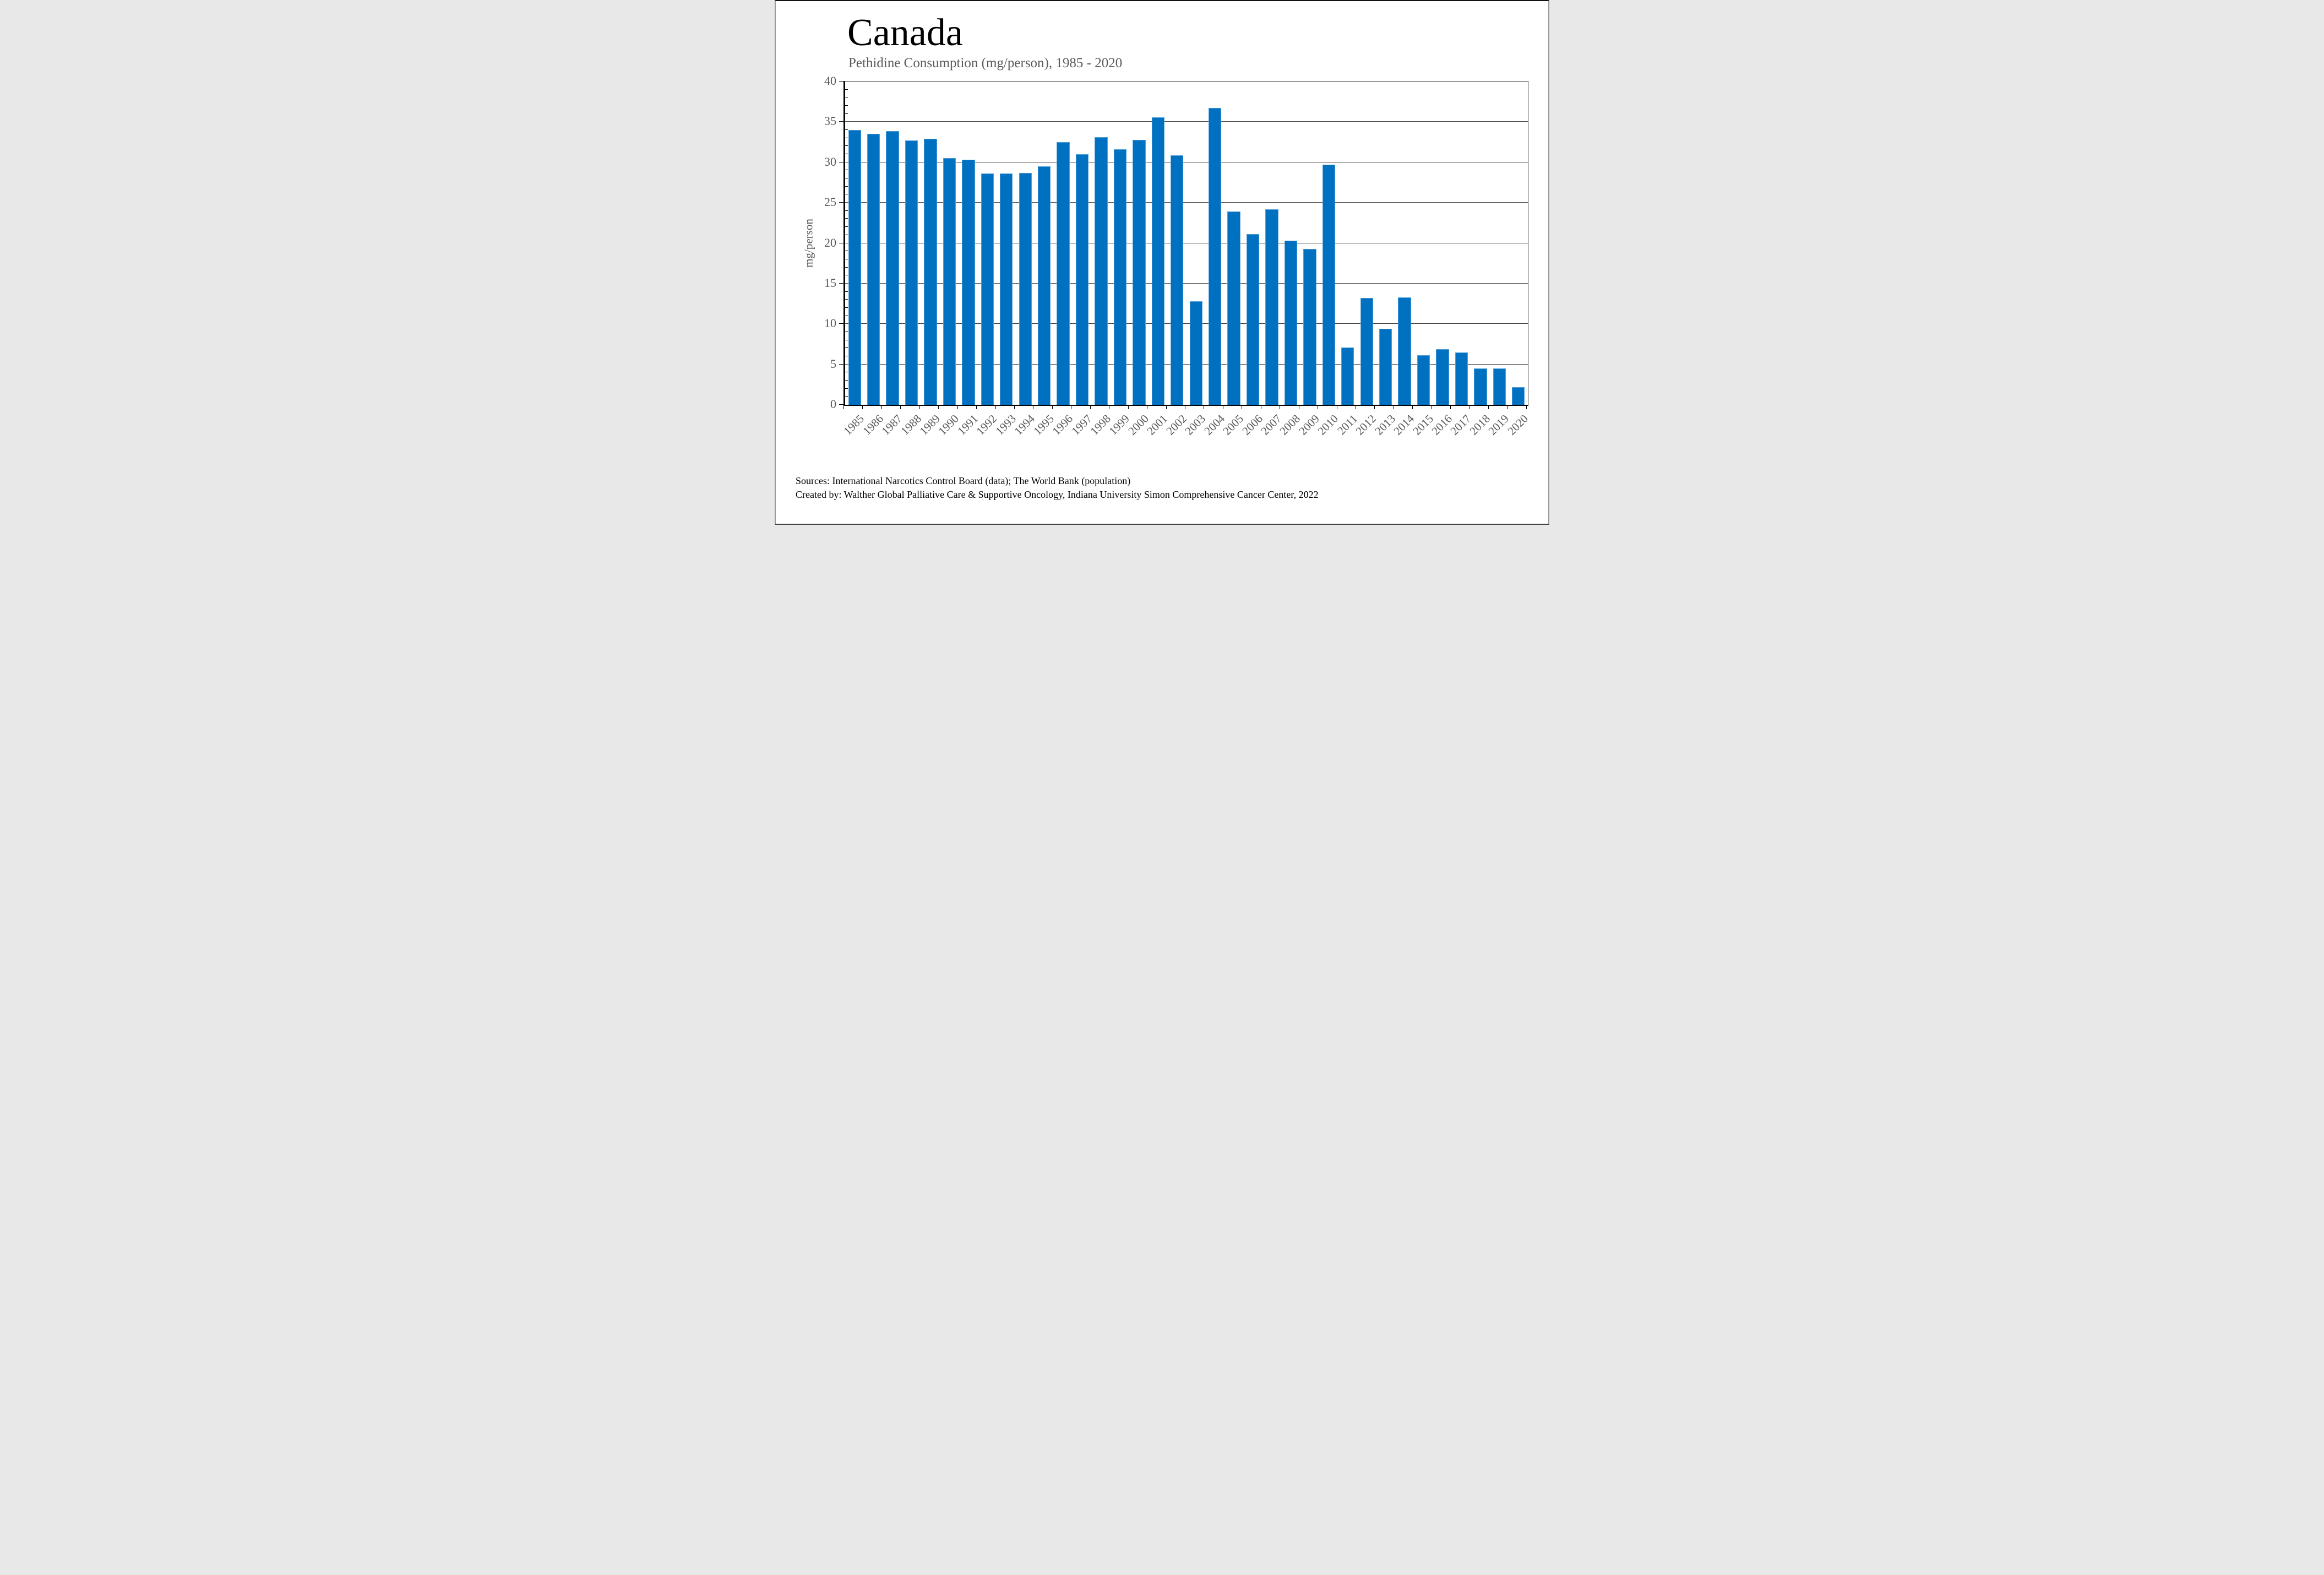  What do you see at coordinates (873, 269) in the screenshot?
I see `bar-1986` at bounding box center [873, 269].